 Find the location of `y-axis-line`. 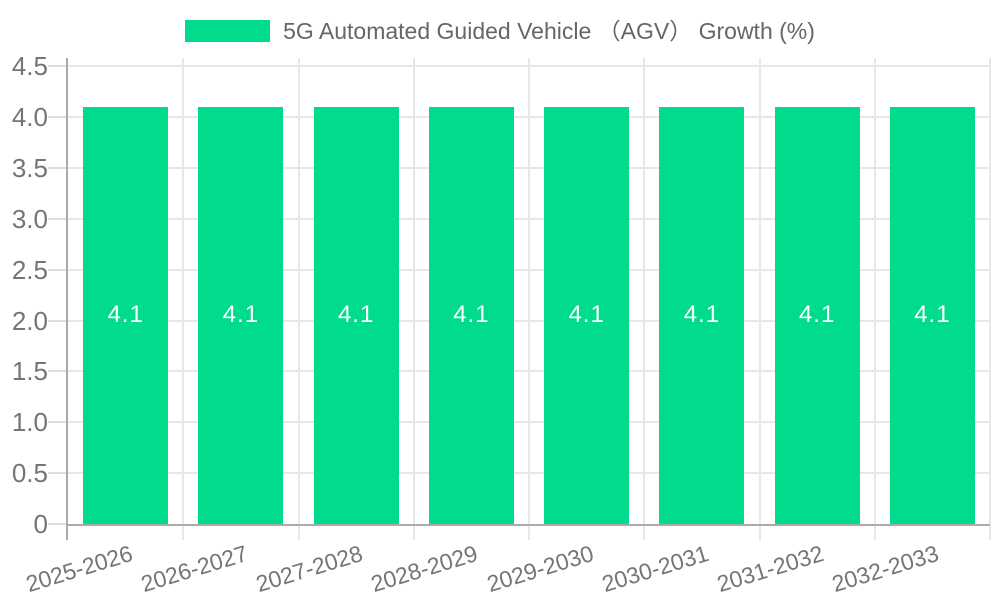

y-axis-line is located at coordinates (67, 291).